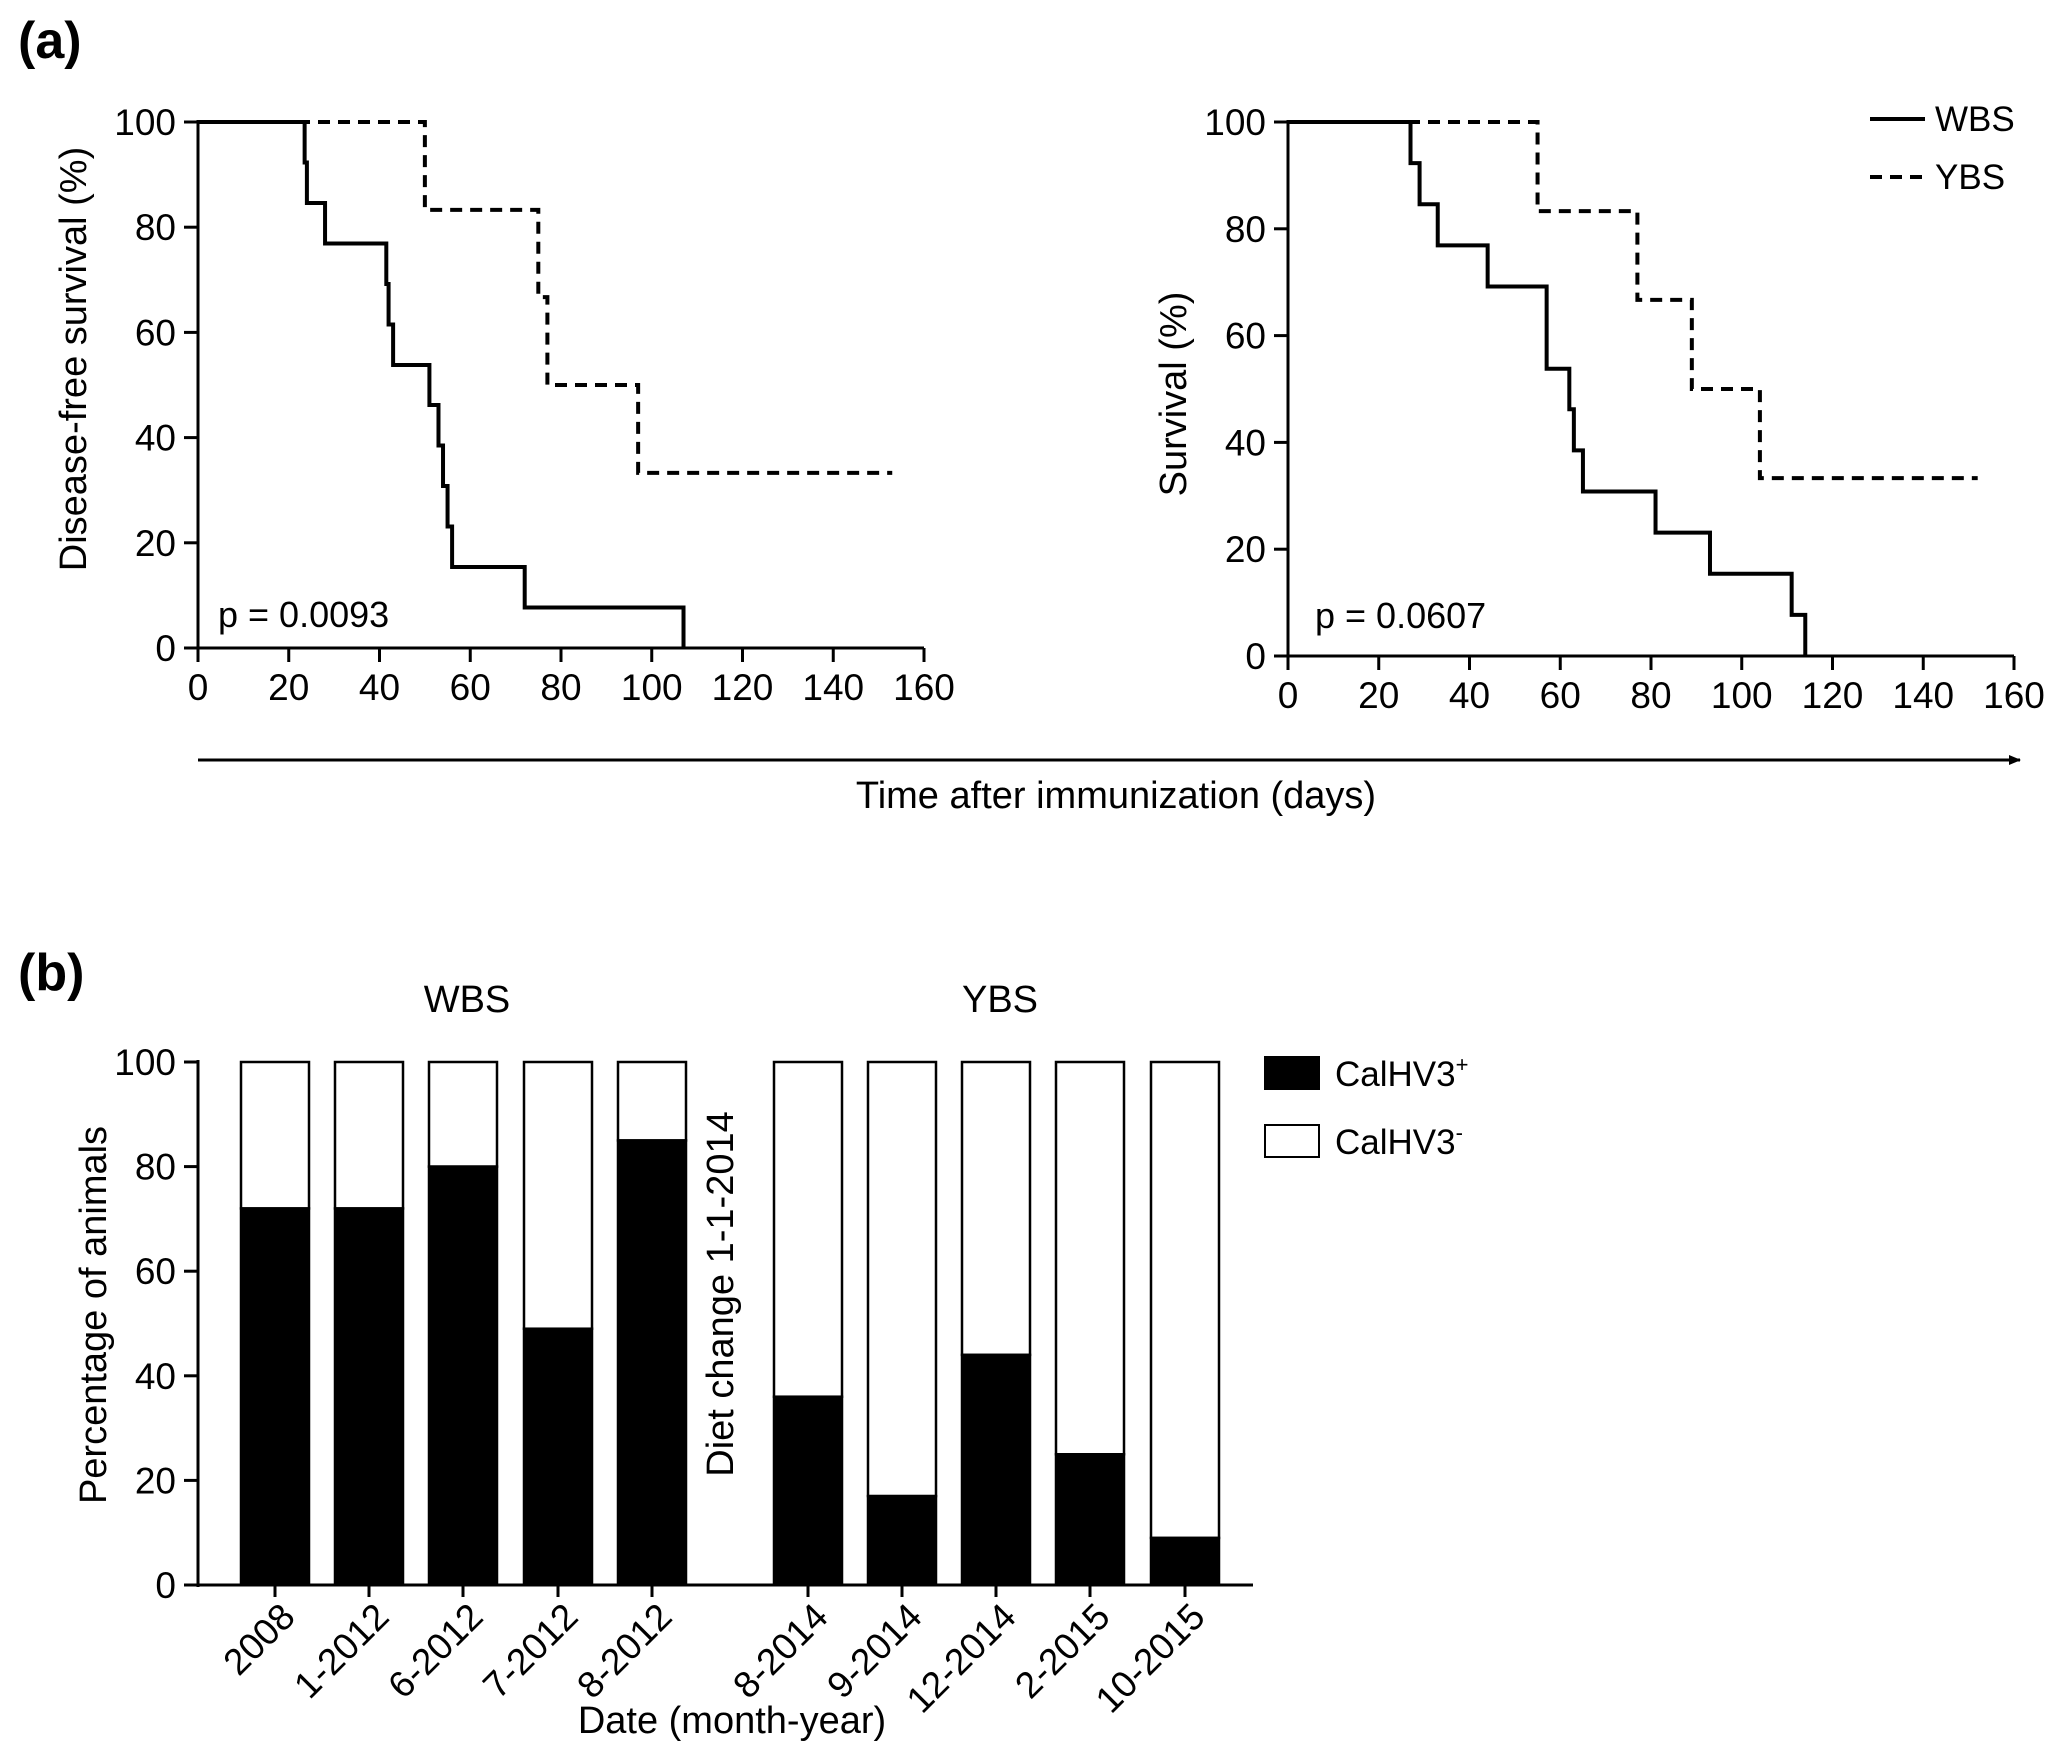  I want to click on x-tick-label-7-2012: 7-2012, so click(530, 1651).